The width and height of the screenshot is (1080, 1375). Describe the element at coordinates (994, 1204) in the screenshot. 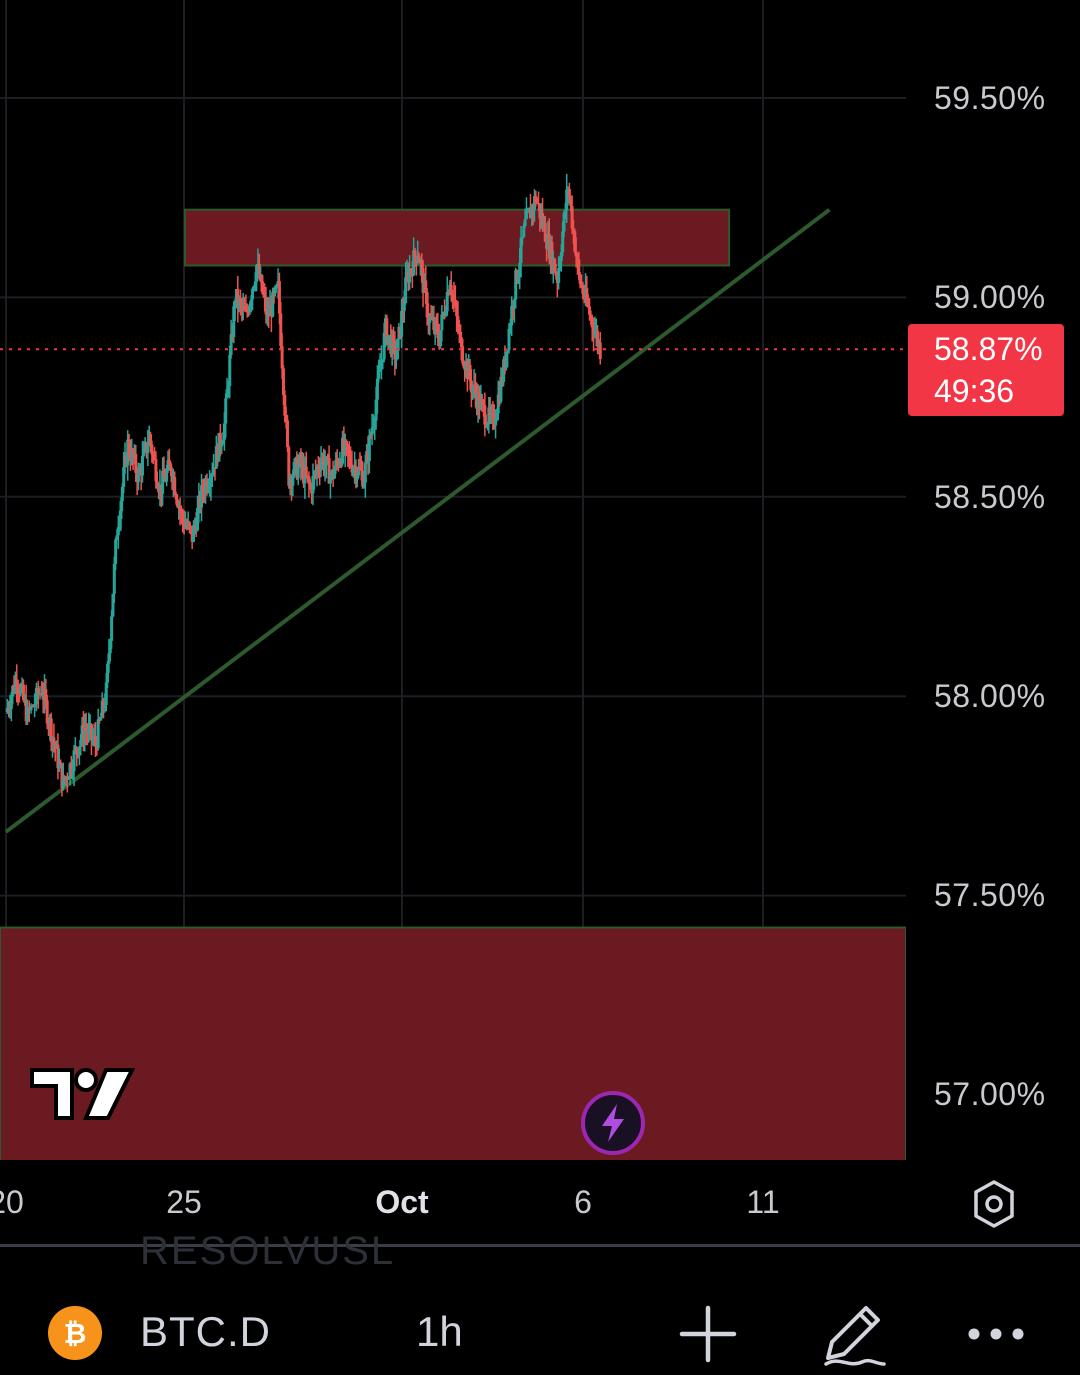

I see `axis-settings-icon` at that location.